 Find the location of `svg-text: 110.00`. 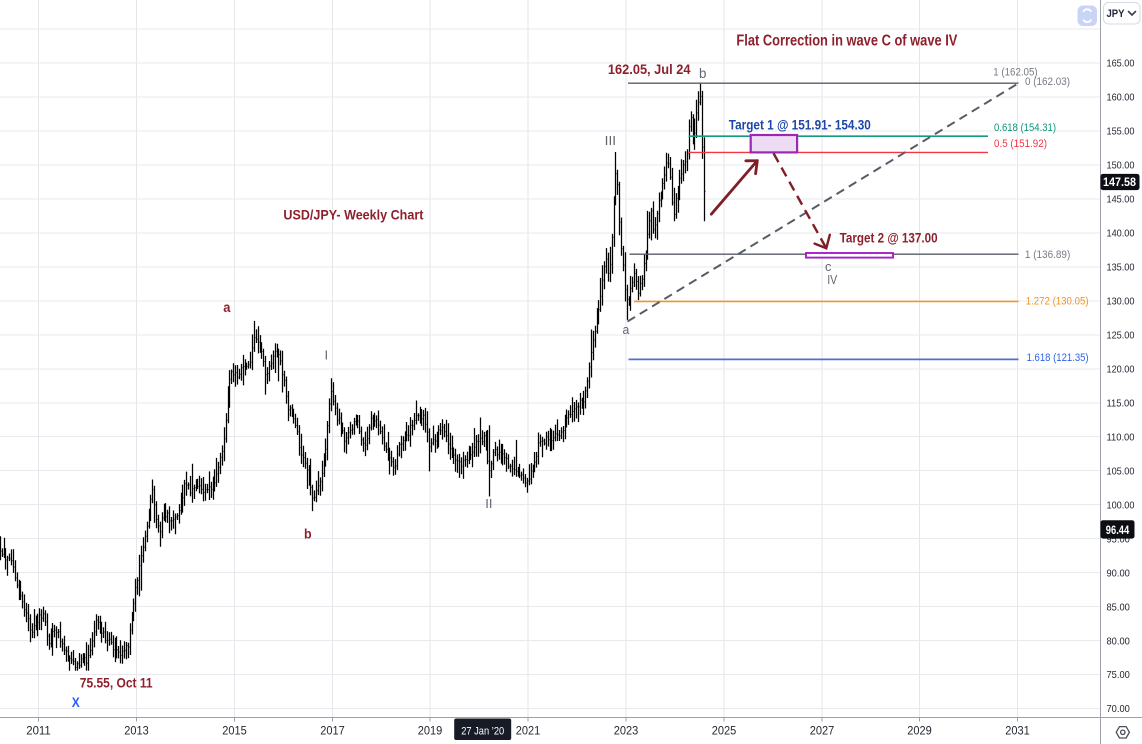

svg-text: 110.00 is located at coordinates (1121, 437).